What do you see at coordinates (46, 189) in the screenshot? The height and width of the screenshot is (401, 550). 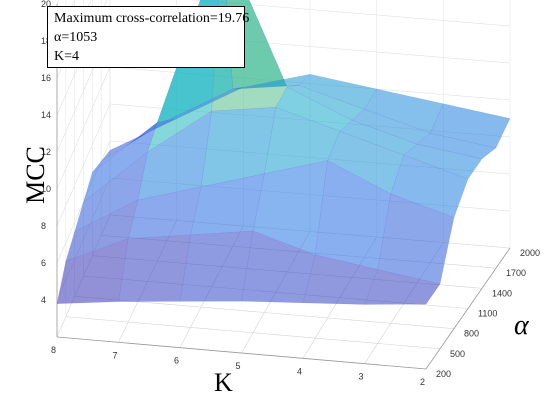 I see `z-tick-label: 10` at bounding box center [46, 189].